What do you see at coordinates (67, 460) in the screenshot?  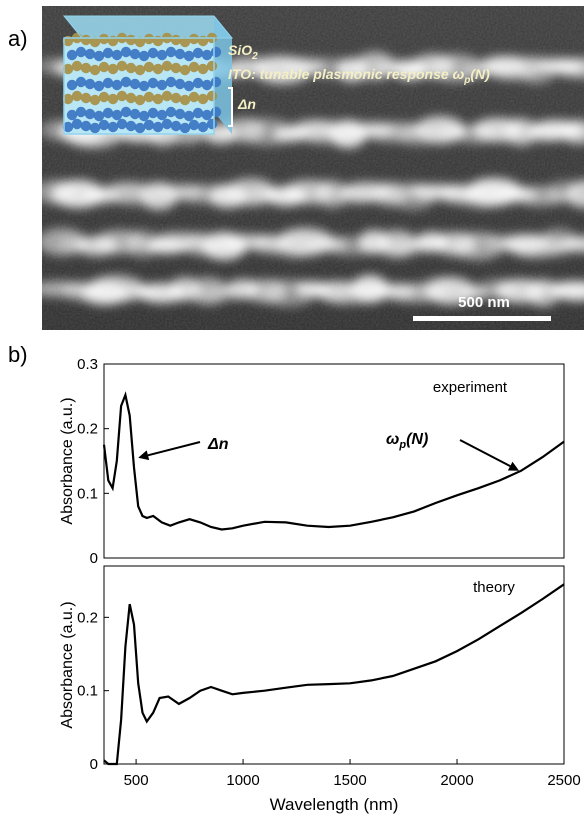 I see `experiment-y-axis-label: Absorbance (a.u.)` at bounding box center [67, 460].